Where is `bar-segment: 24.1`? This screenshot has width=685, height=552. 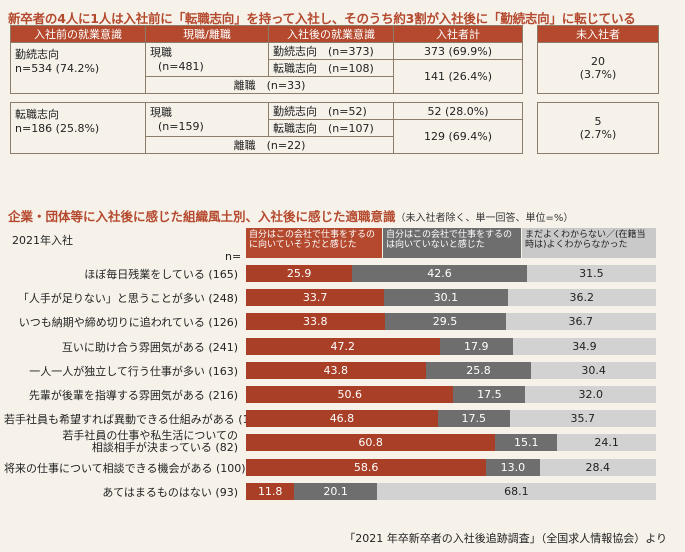
bar-segment: 24.1 is located at coordinates (606, 443).